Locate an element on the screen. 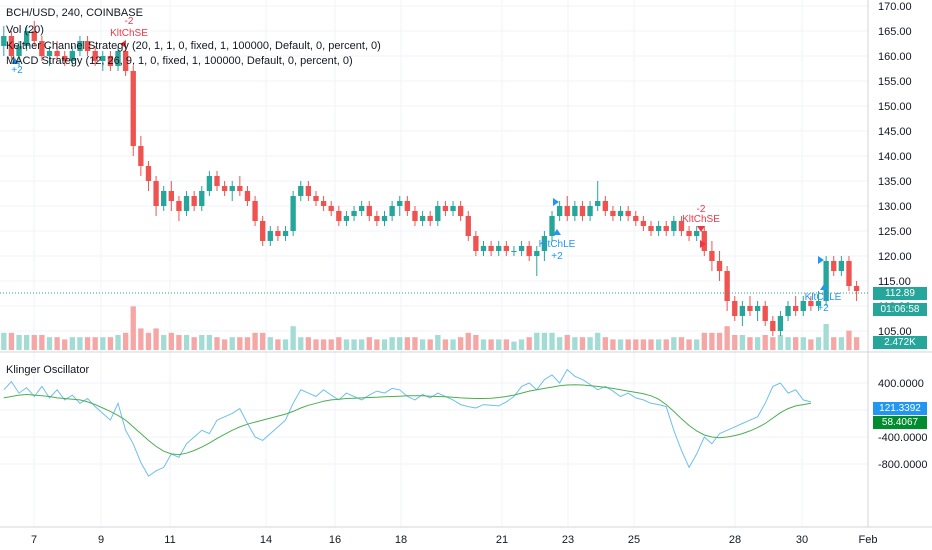 This screenshot has width=932, height=550. time-tick-label: 18 is located at coordinates (401, 540).